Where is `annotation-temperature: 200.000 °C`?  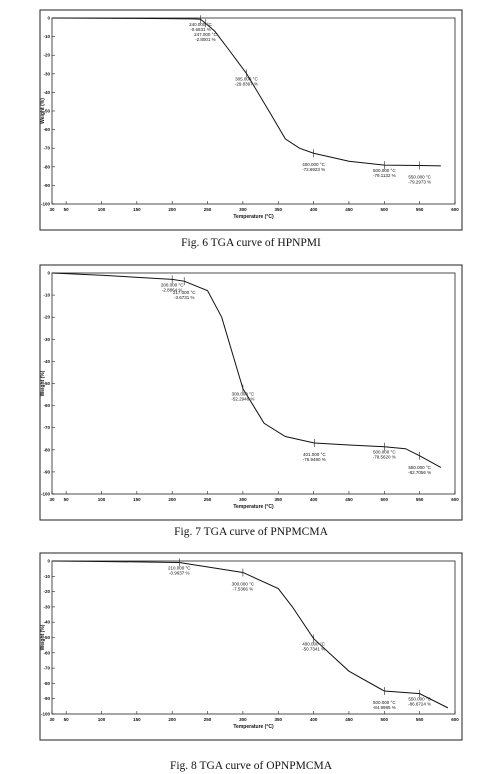
annotation-temperature: 200.000 °C is located at coordinates (172, 284).